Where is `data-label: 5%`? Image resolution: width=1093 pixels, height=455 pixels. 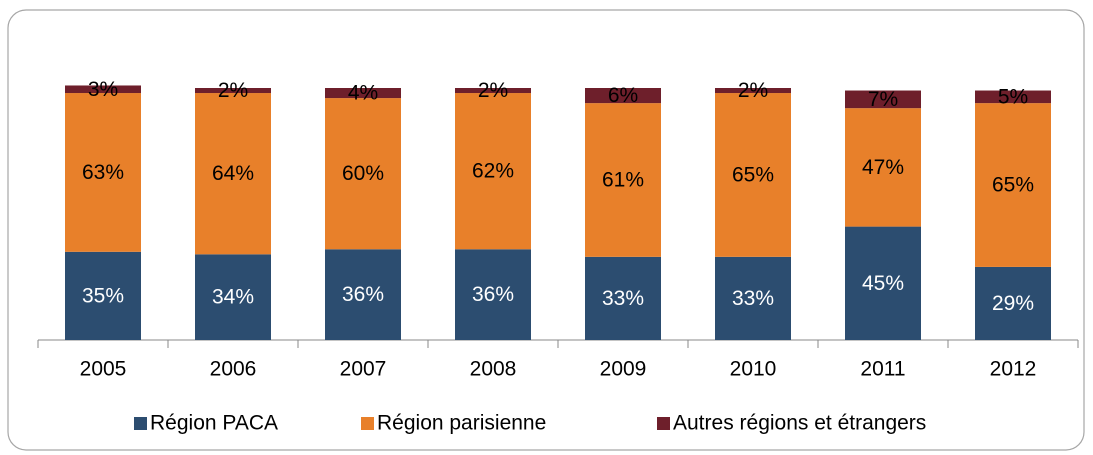 data-label: 5% is located at coordinates (1013, 96).